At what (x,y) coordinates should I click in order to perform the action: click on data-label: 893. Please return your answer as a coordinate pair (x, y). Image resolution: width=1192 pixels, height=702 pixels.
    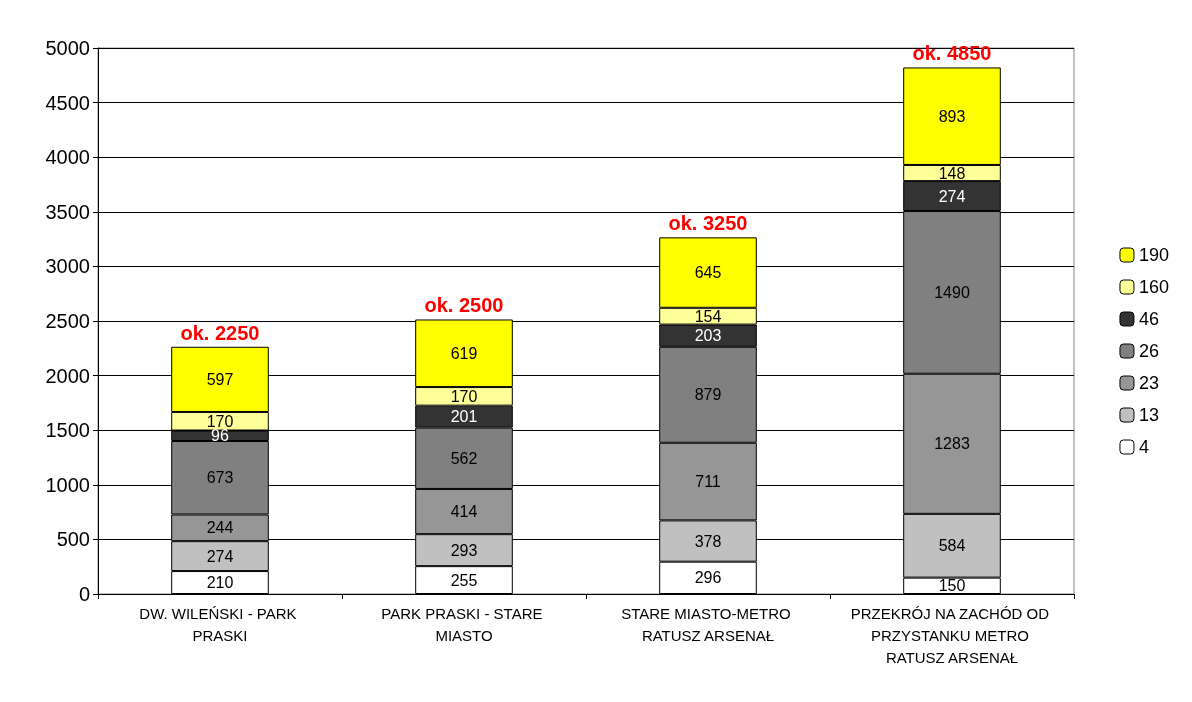
    Looking at the image, I should click on (952, 116).